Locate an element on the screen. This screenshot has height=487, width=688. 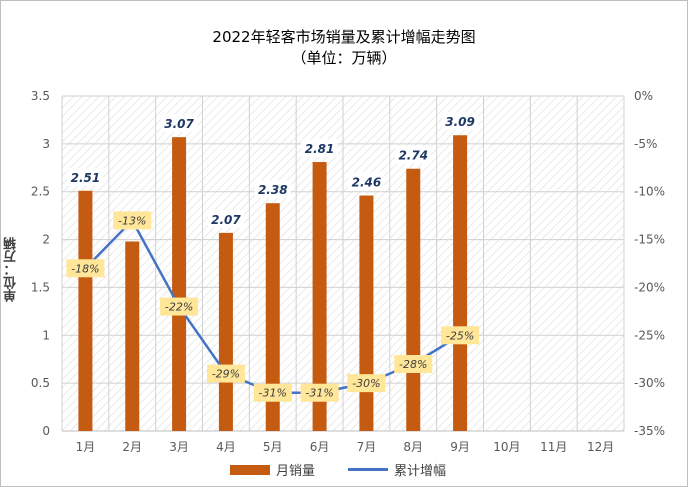
bar-data-label: 2.07 is located at coordinates (226, 220).